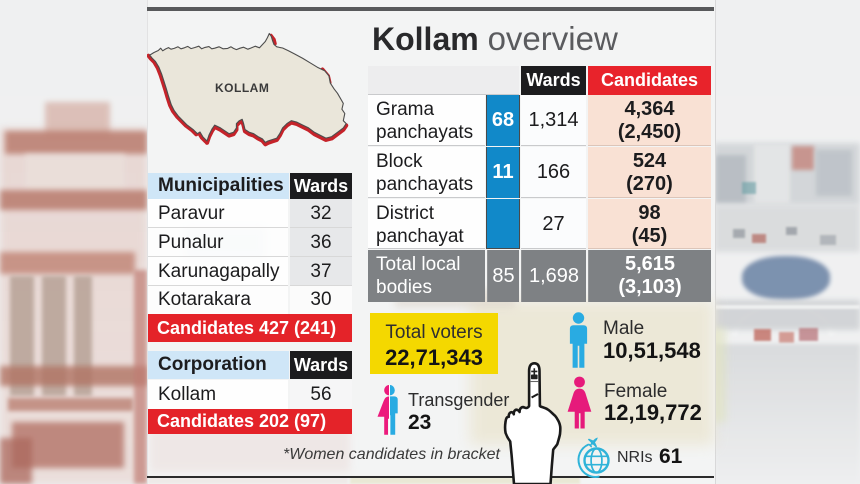 Image resolution: width=860 pixels, height=484 pixels. I want to click on svg-text: KOLLAM, so click(242, 88).